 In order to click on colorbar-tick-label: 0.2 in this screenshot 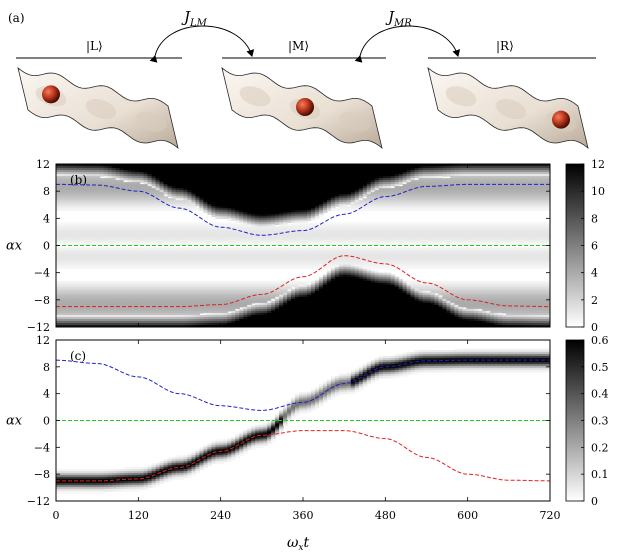, I will do `click(600, 447)`.